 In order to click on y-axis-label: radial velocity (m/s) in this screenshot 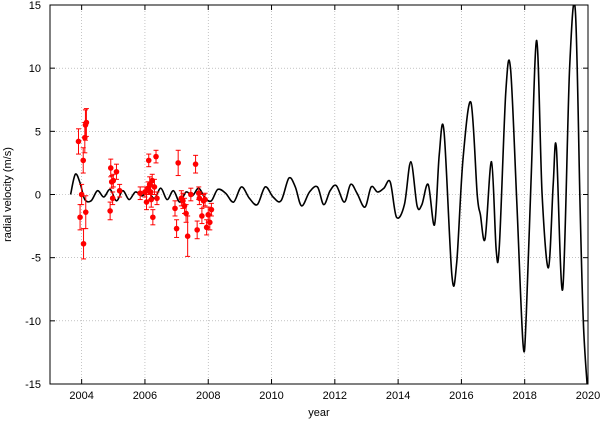, I will do `click(8, 194)`.